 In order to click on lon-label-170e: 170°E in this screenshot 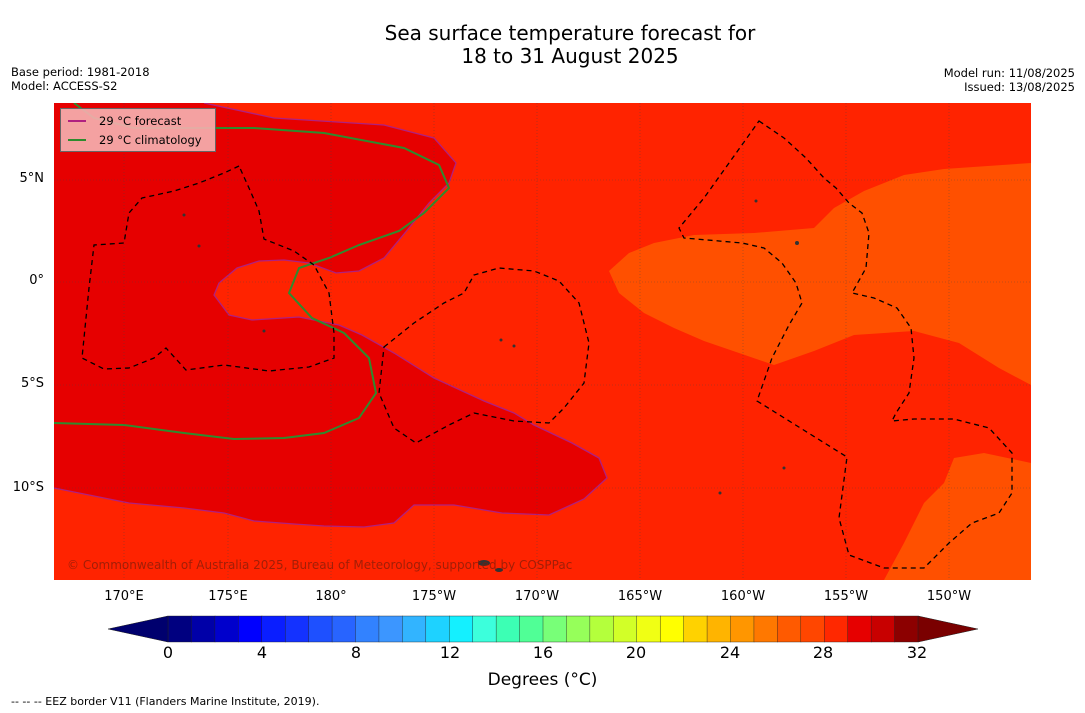, I will do `click(124, 596)`.